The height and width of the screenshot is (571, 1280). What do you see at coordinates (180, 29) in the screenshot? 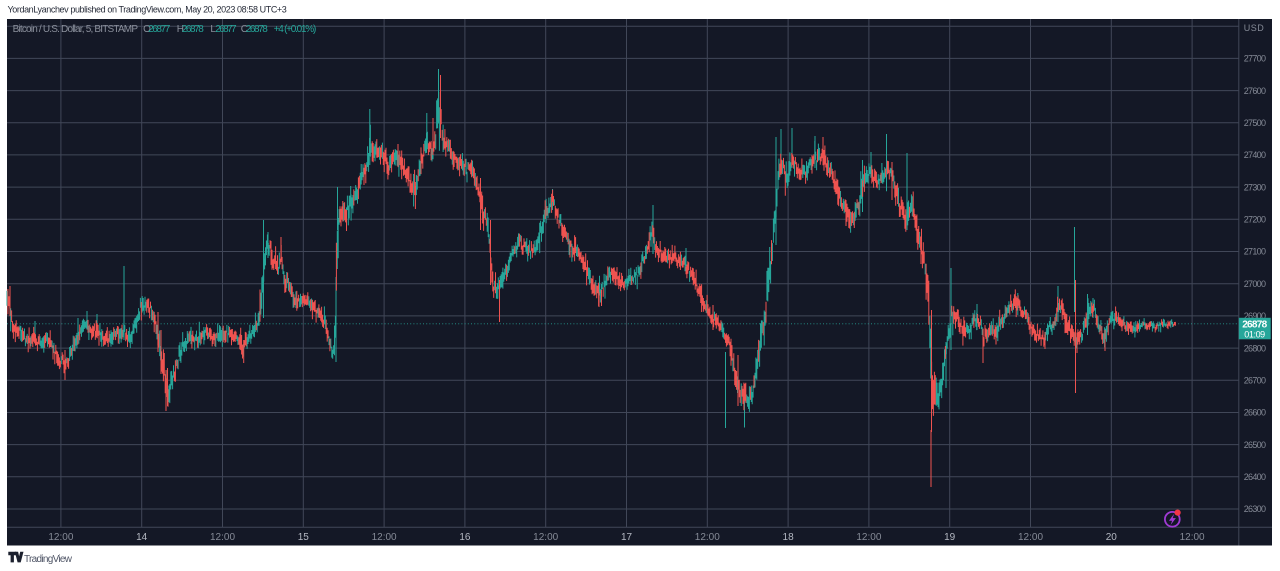
I see `svg-text: H` at bounding box center [180, 29].